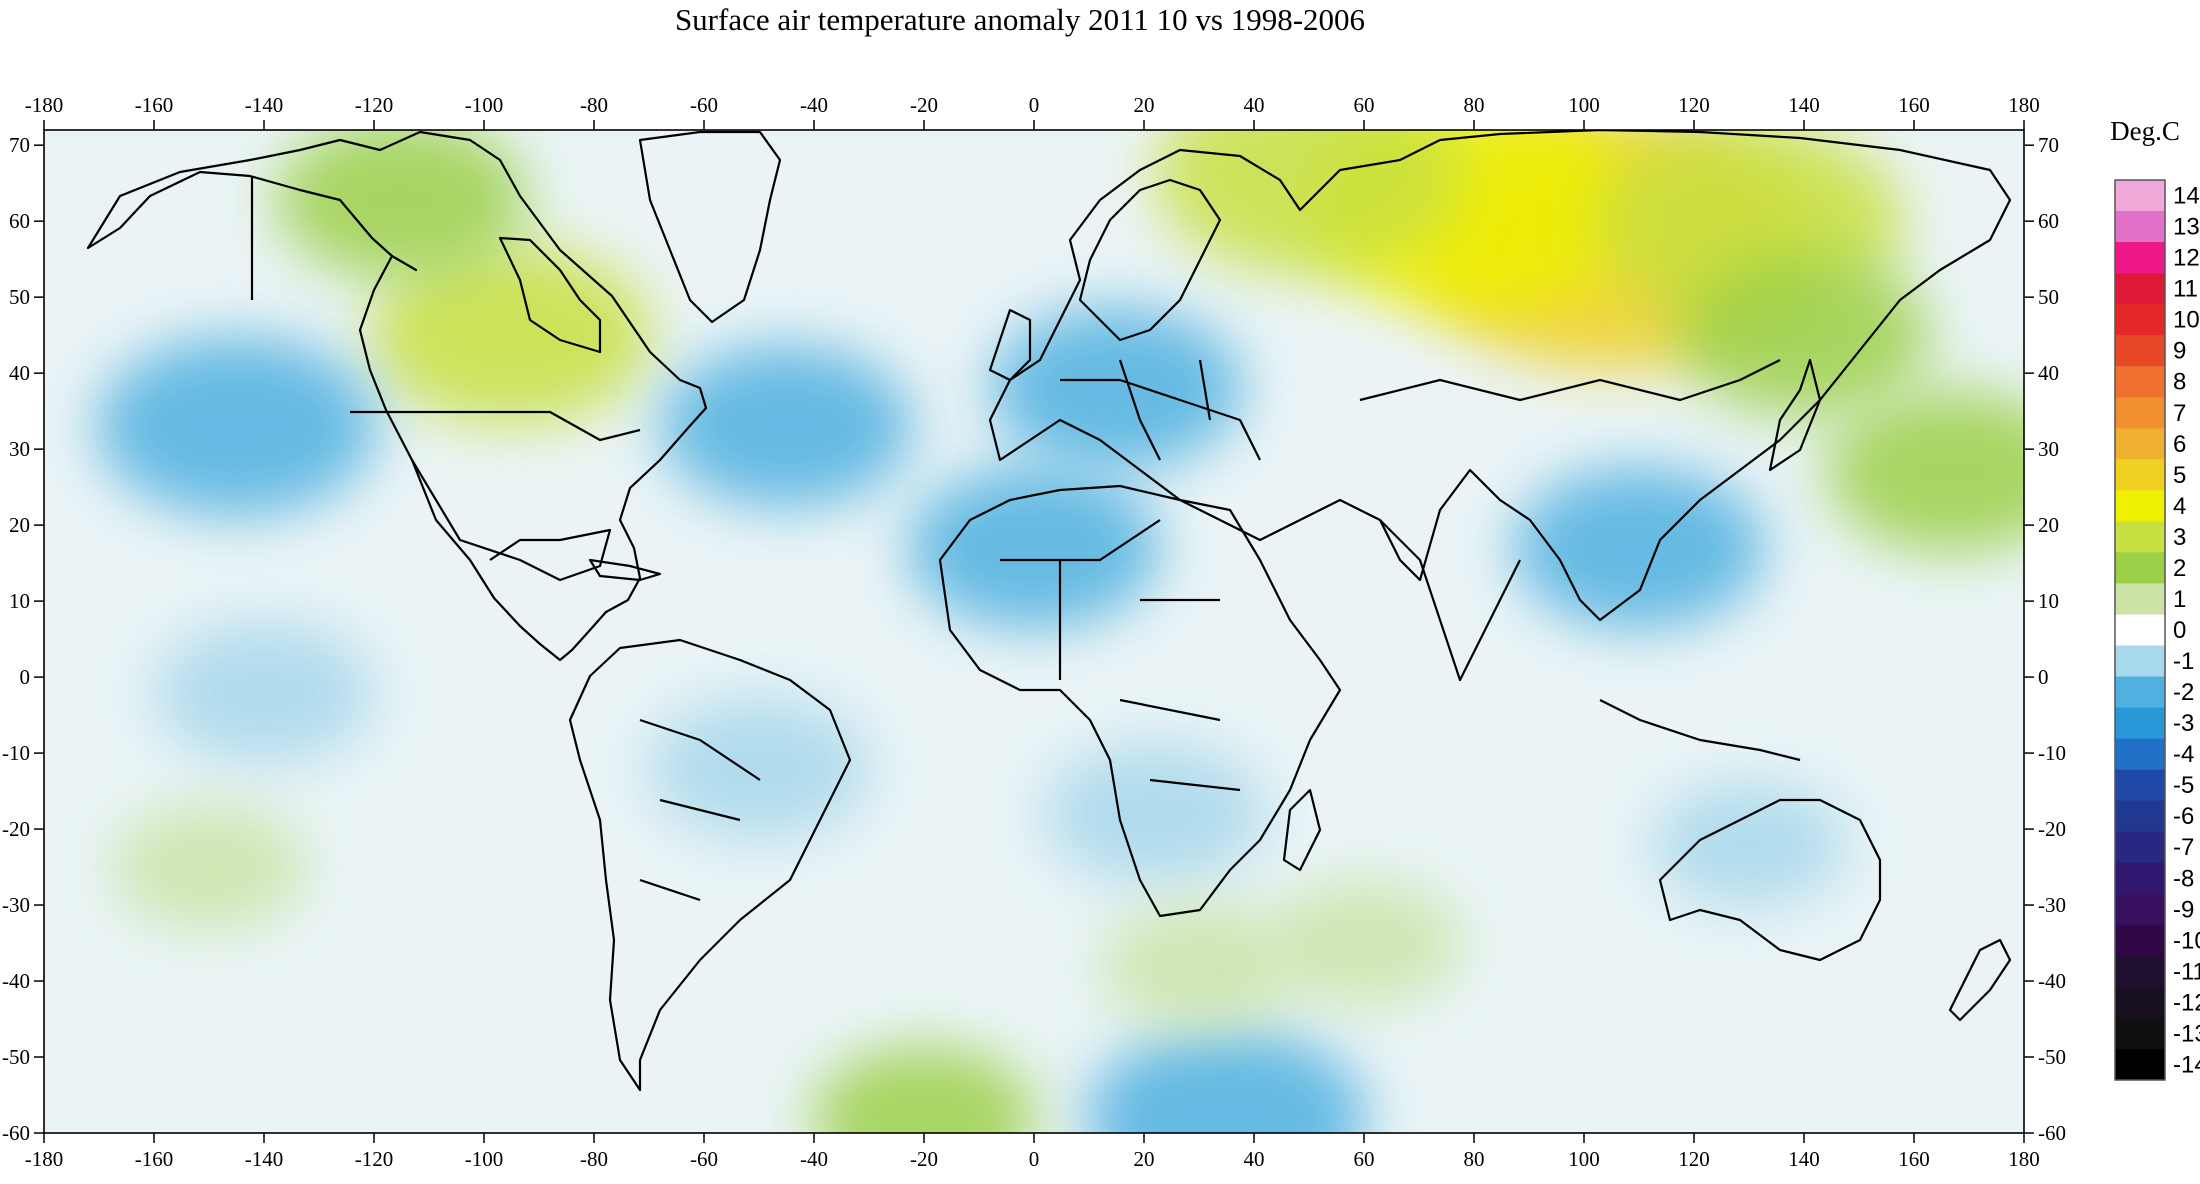  I want to click on lat-tick-label-left: 50, so click(19, 297).